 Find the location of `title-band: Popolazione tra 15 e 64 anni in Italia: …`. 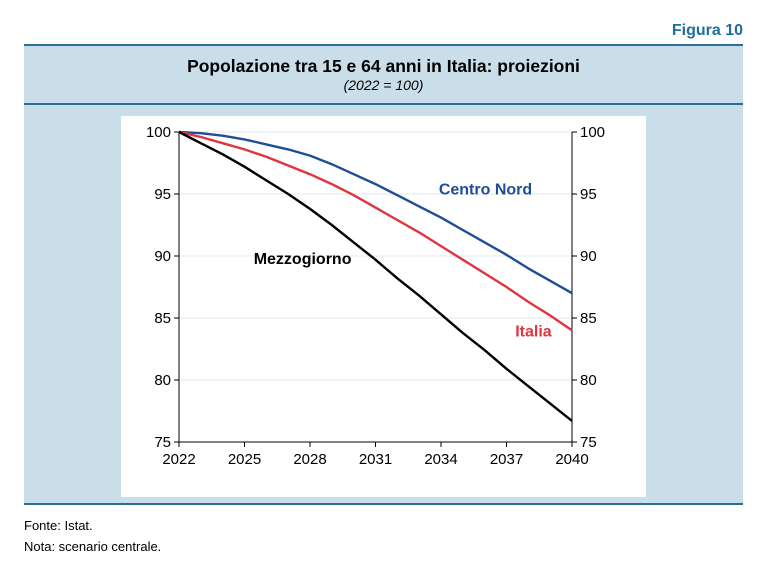

title-band: Popolazione tra 15 e 64 anni in Italia: … is located at coordinates (383, 75).